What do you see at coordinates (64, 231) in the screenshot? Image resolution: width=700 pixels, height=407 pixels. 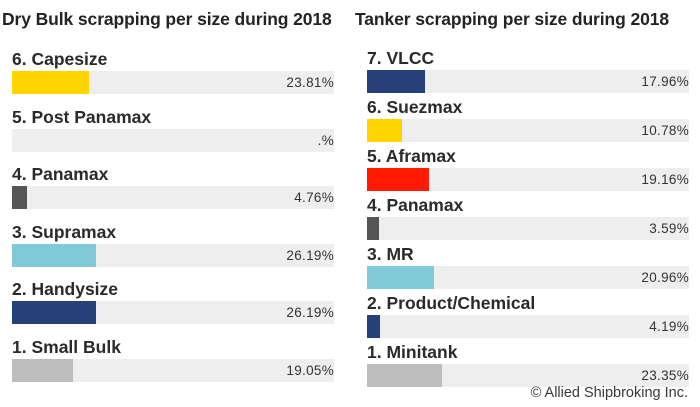 I see `dry-bulk-category-label: 3. Supramax` at bounding box center [64, 231].